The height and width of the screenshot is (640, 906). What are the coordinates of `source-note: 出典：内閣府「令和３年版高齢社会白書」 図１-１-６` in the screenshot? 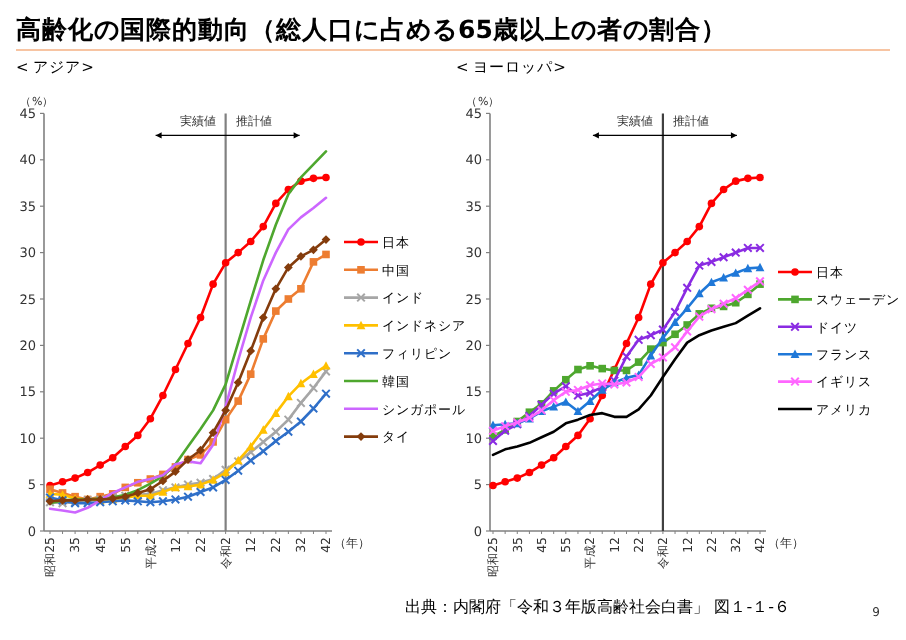 It's located at (597, 607).